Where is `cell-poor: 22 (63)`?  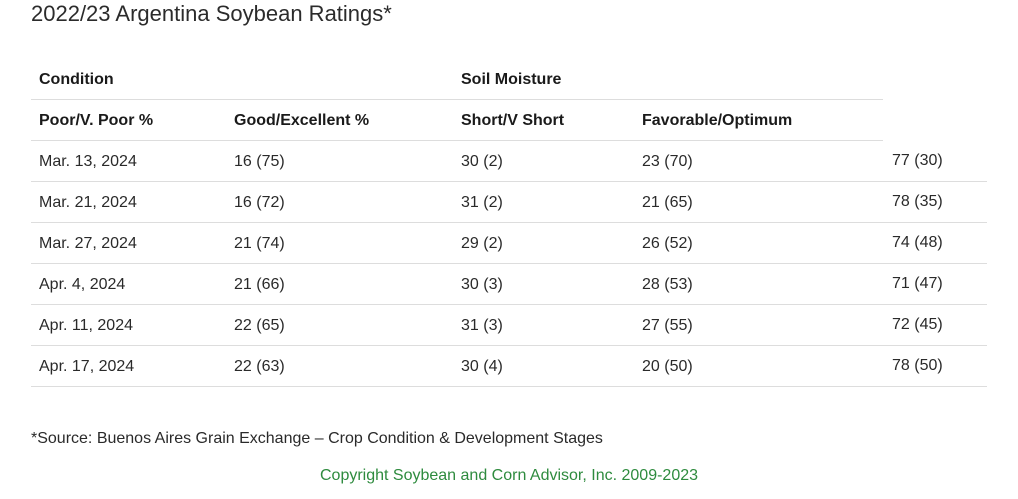 cell-poor: 22 (63) is located at coordinates (259, 366).